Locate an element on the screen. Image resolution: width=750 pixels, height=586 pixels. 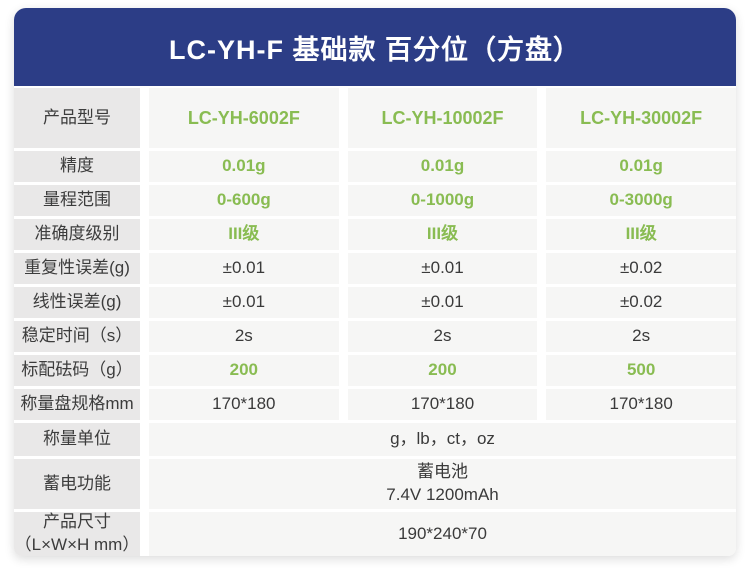
range-value-3: 0-3000g is located at coordinates (641, 200).